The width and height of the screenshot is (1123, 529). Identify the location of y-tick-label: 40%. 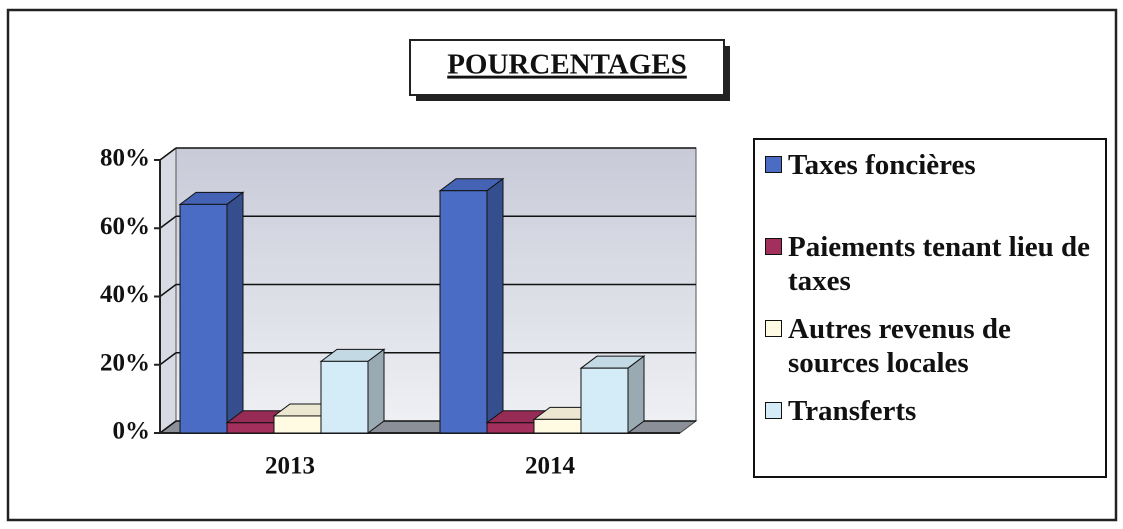
(125, 294).